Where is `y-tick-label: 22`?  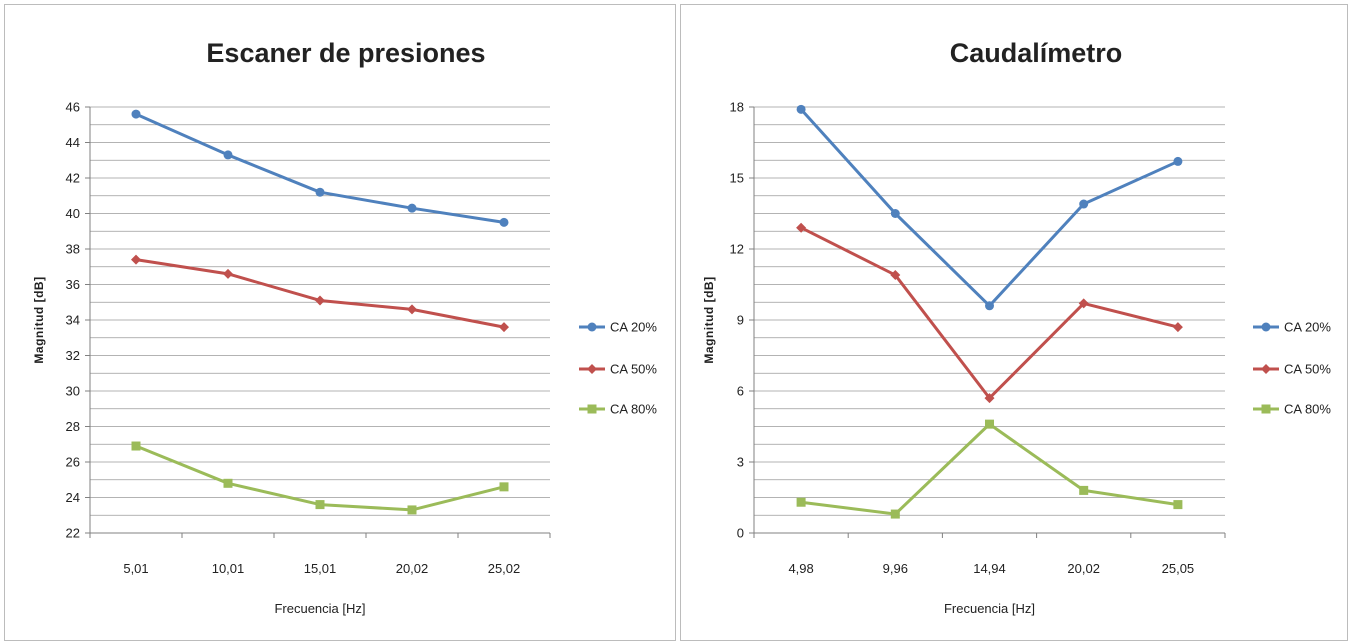 y-tick-label: 22 is located at coordinates (73, 533).